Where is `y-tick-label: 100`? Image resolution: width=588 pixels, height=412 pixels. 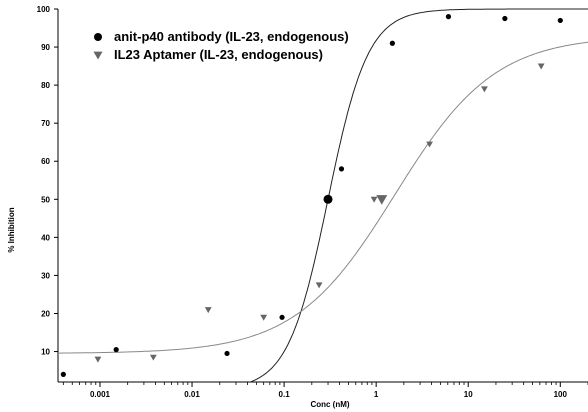
y-tick-label: 100 is located at coordinates (44, 9).